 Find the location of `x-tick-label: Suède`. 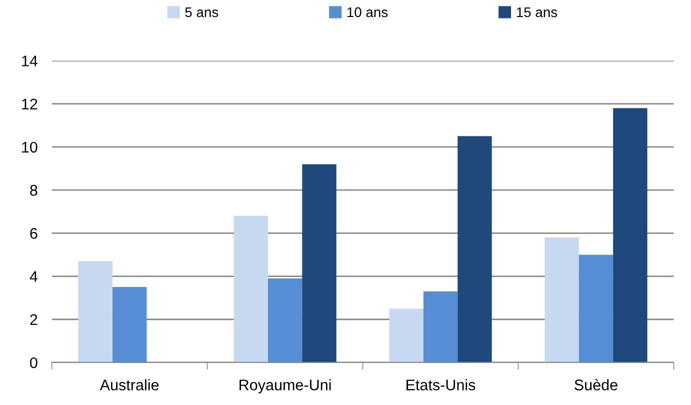

x-tick-label: Suède is located at coordinates (596, 384).